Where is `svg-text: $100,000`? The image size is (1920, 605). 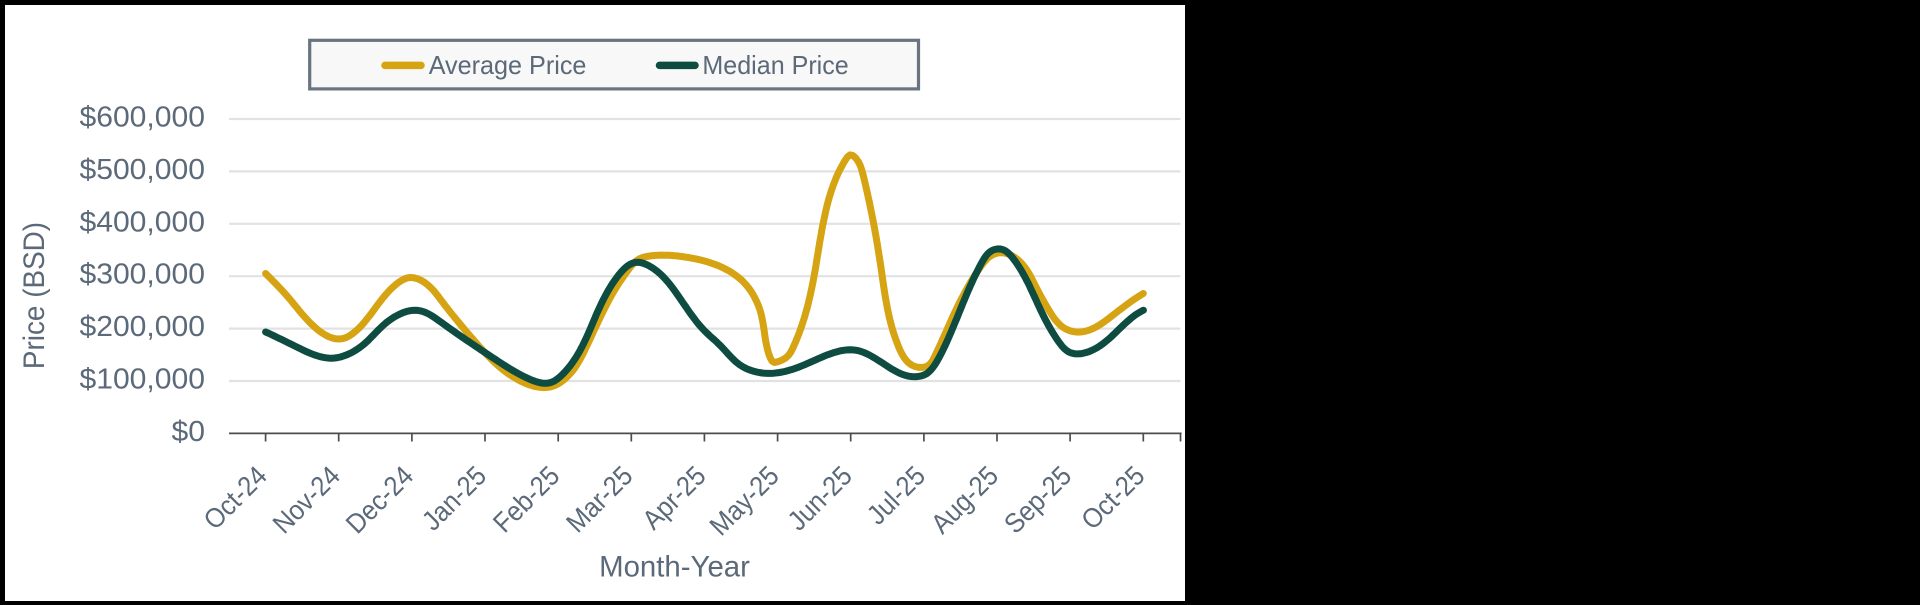
svg-text: $100,000 is located at coordinates (142, 379).